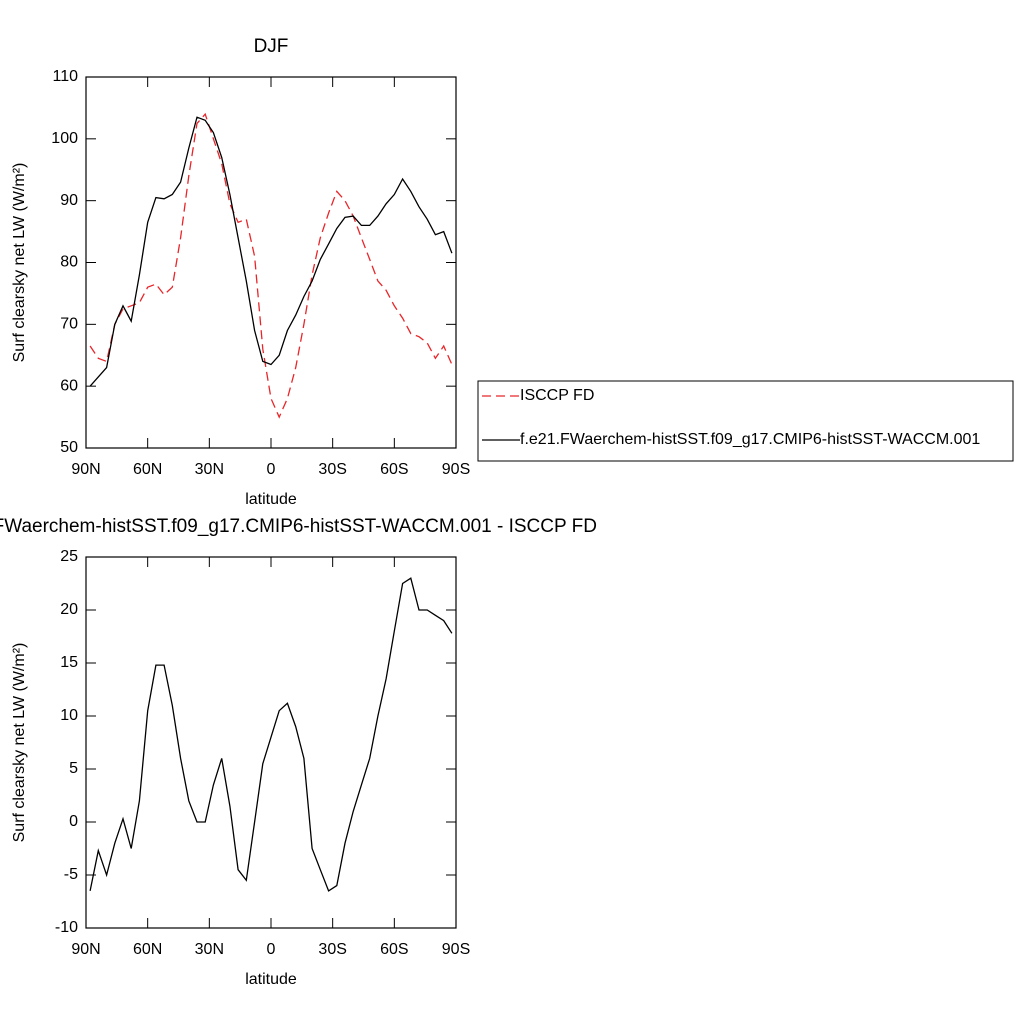  Describe the element at coordinates (71, 874) in the screenshot. I see `y-tick-label: -5` at that location.